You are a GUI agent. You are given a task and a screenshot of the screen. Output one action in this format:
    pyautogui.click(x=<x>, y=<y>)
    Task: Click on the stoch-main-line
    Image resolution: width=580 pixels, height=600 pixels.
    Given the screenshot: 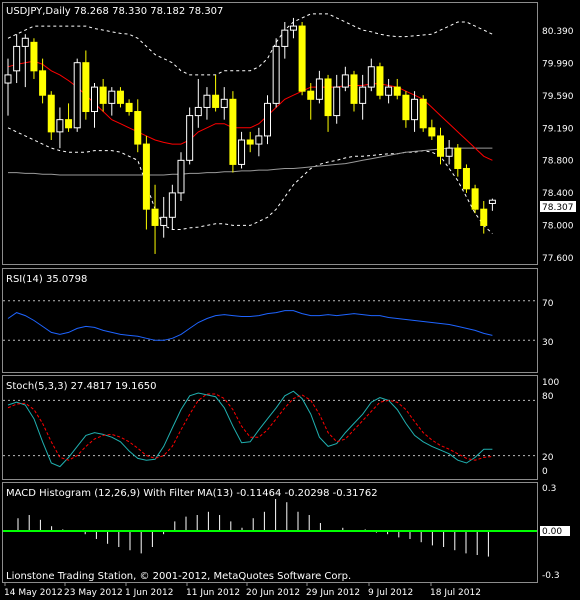 What is the action you would take?
    pyautogui.click(x=250, y=429)
    